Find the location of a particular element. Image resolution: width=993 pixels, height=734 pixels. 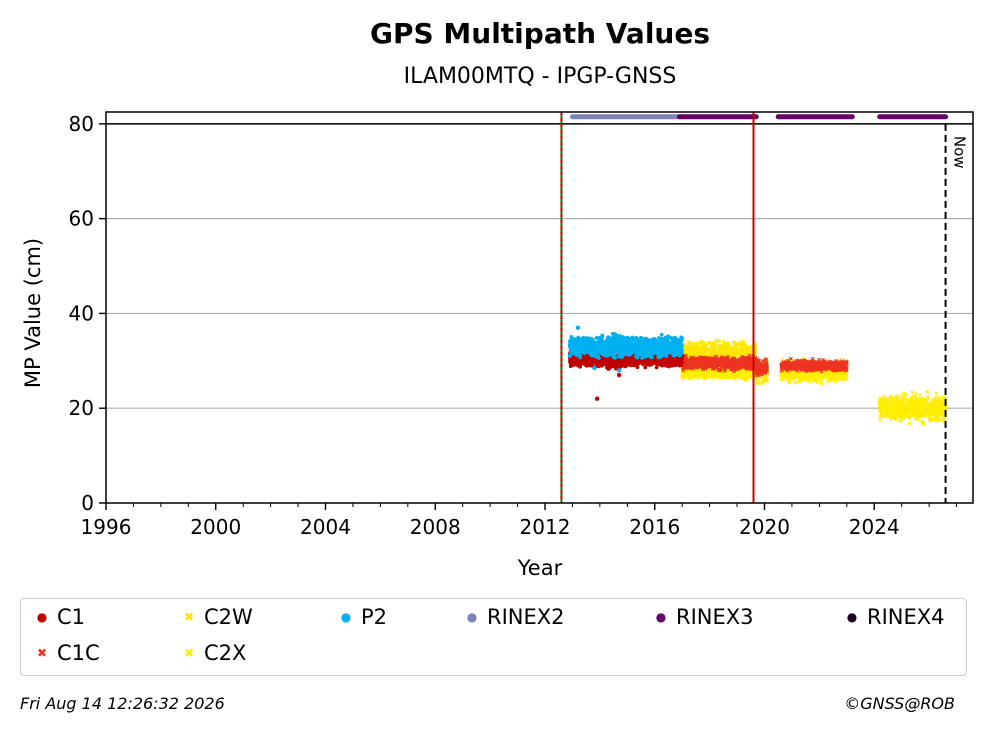

chart-title: GPS Multipath Values is located at coordinates (540, 33).